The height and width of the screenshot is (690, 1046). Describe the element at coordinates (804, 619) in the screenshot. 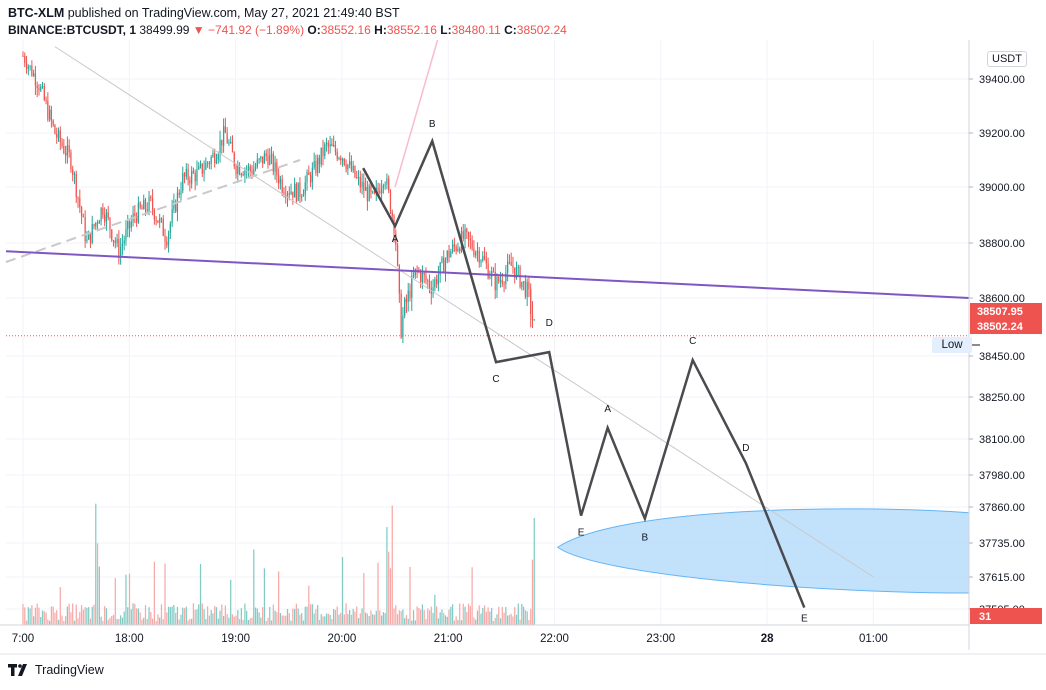

I see `wave-label: E` at that location.